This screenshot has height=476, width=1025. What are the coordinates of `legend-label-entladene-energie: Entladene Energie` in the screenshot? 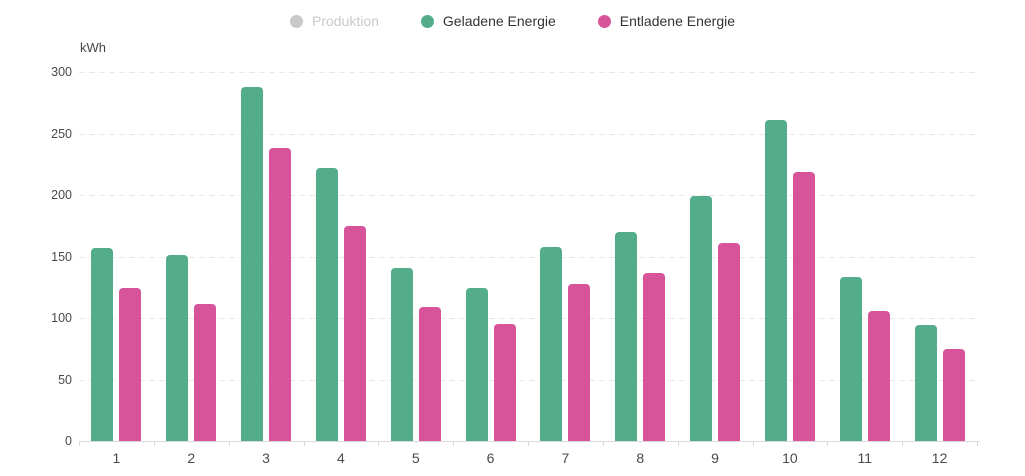 It's located at (677, 21).